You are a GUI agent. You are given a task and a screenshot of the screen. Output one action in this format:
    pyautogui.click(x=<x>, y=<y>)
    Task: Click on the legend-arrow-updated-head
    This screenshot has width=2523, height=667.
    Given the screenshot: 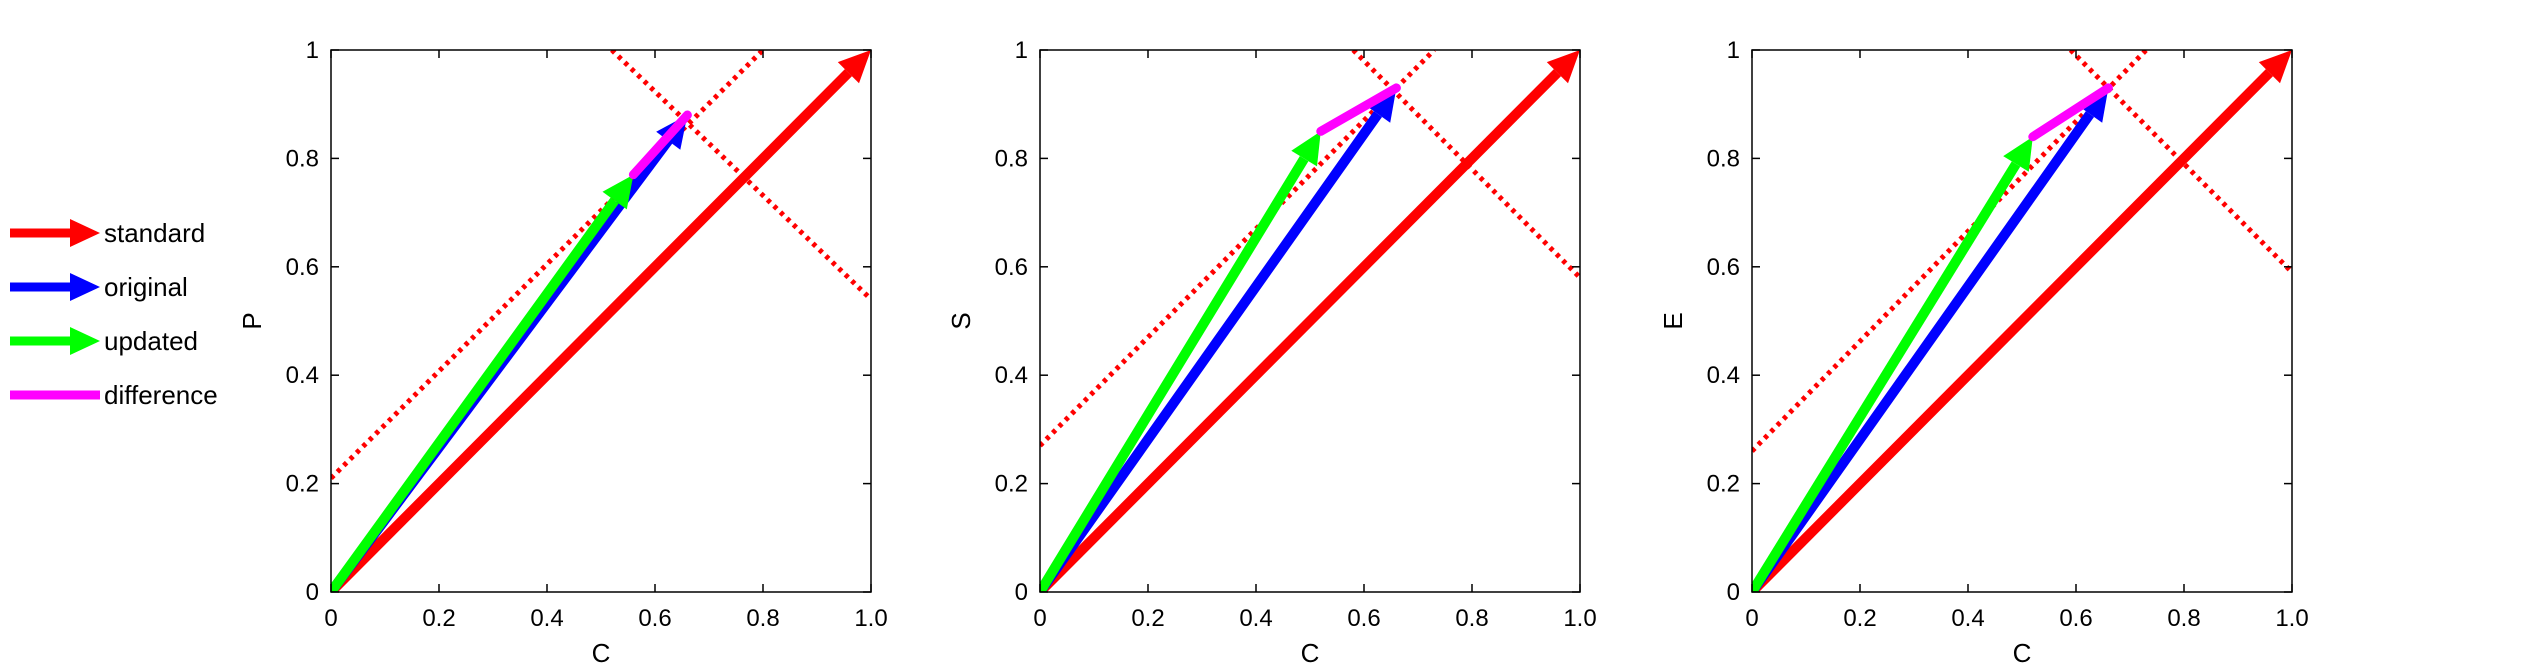 What is the action you would take?
    pyautogui.click(x=85, y=341)
    